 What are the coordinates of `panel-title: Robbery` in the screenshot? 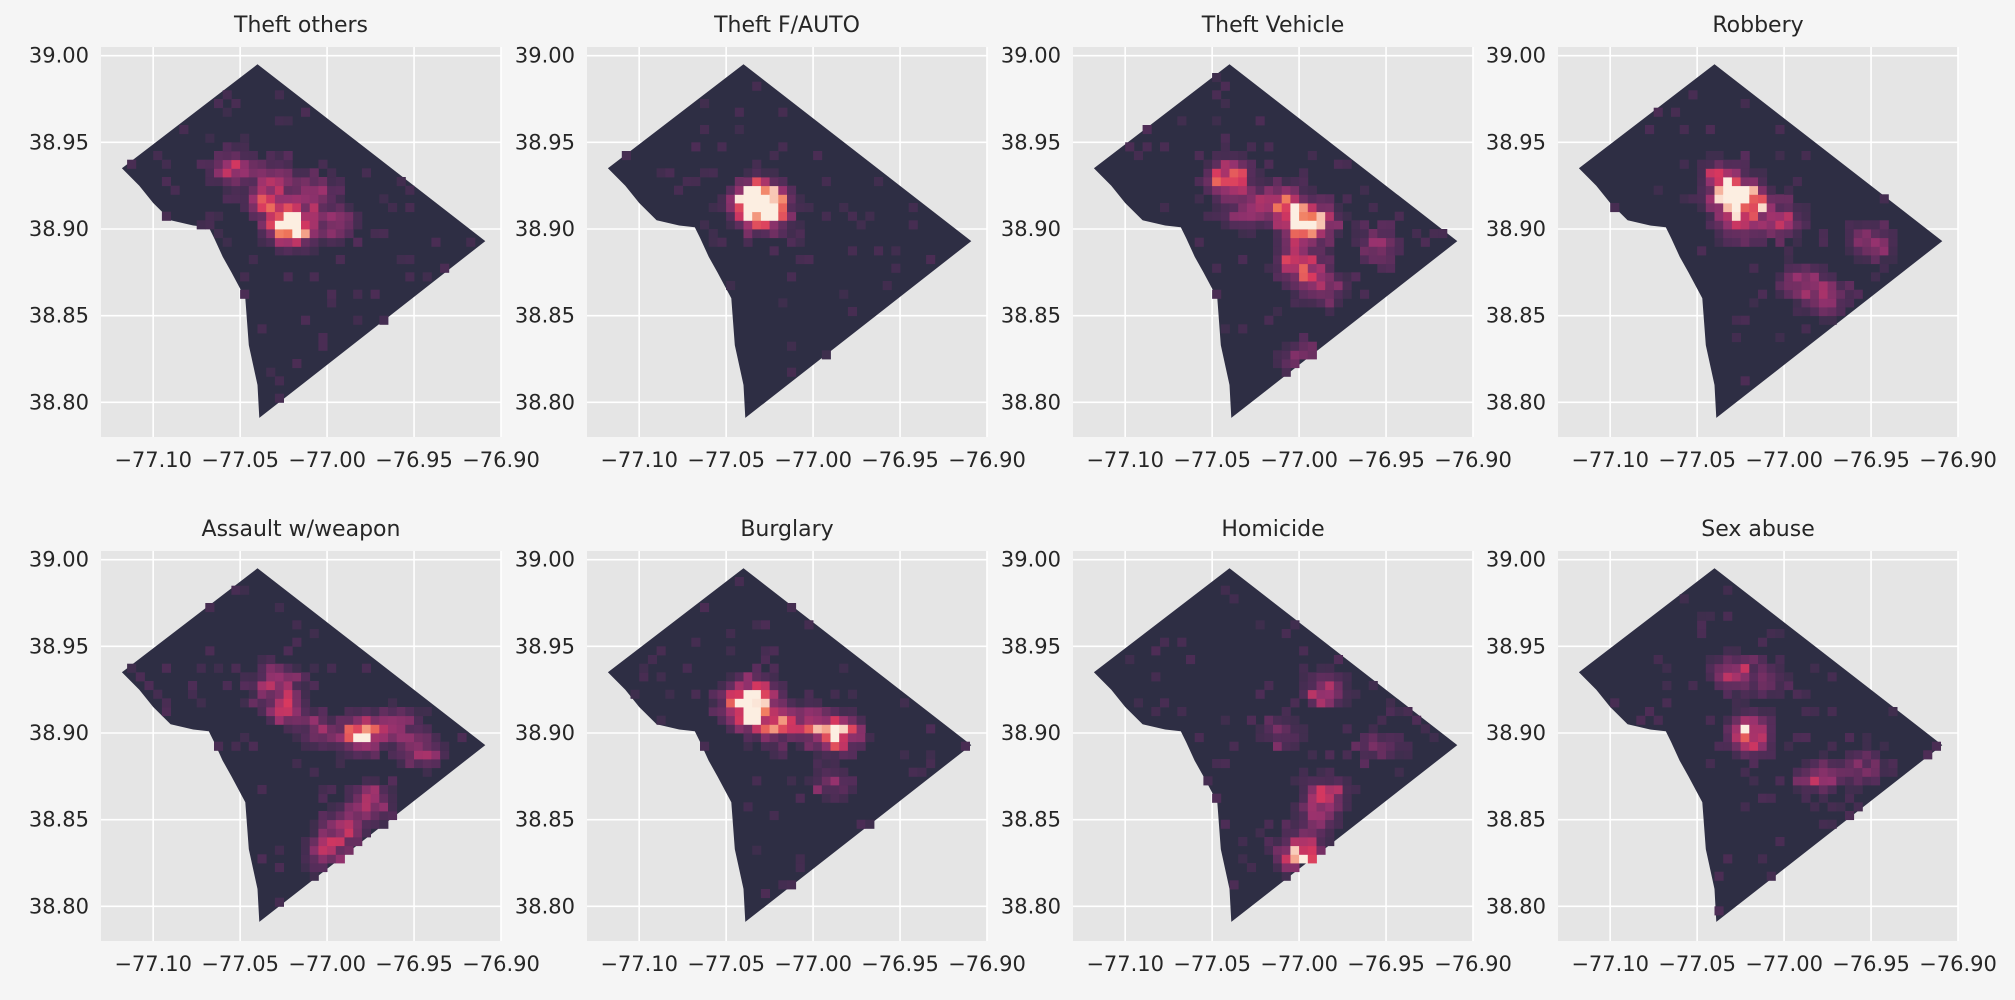 It's located at (1757, 25).